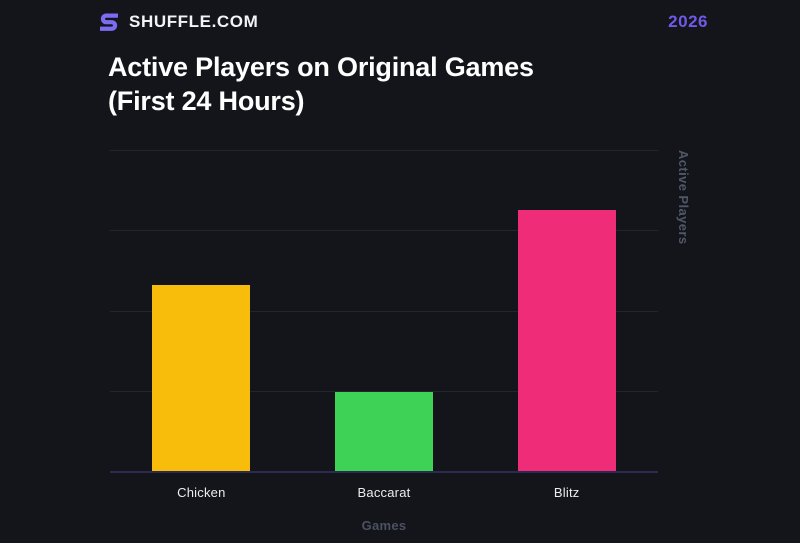  Describe the element at coordinates (206, 101) in the screenshot. I see `chart-title-line2: (First 24 Hours)` at that location.